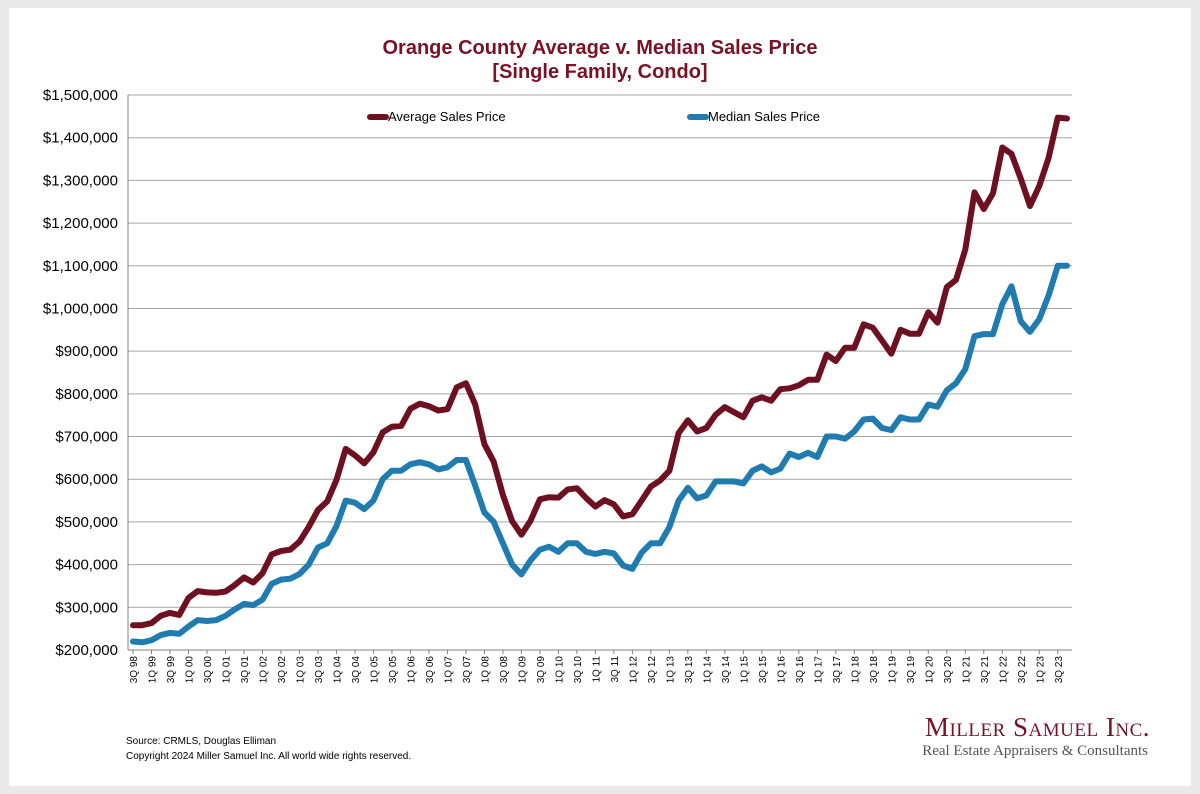  Describe the element at coordinates (86, 522) in the screenshot. I see `y-tick-label: $500,000` at that location.